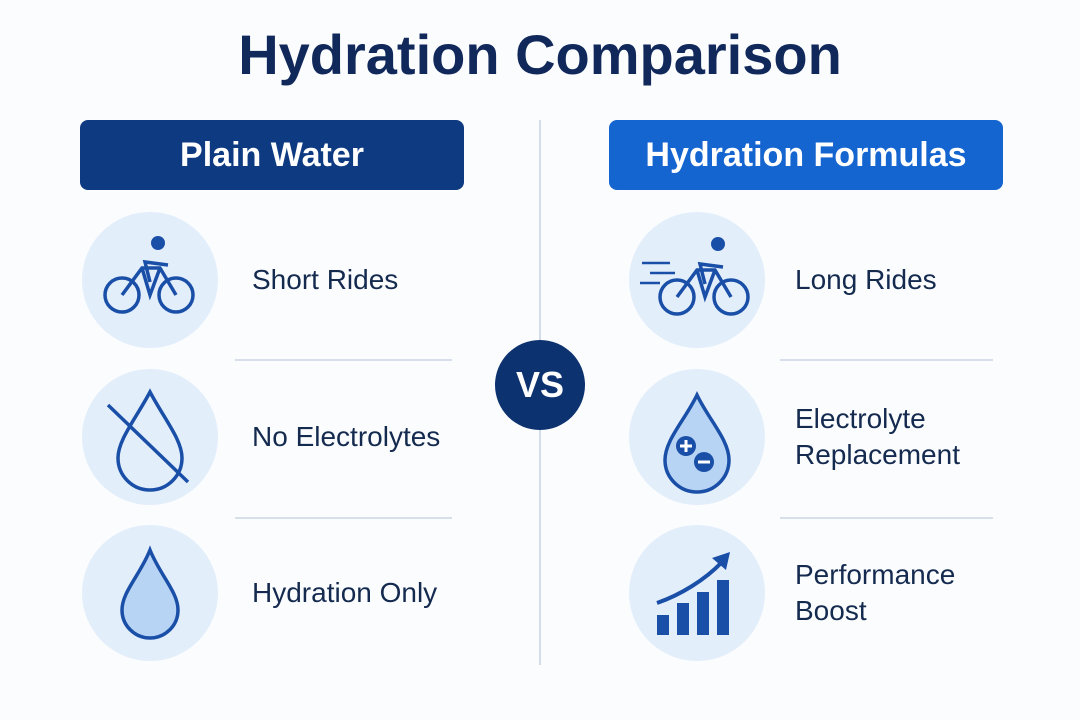  I want to click on title: Hydration Comparison, so click(540, 54).